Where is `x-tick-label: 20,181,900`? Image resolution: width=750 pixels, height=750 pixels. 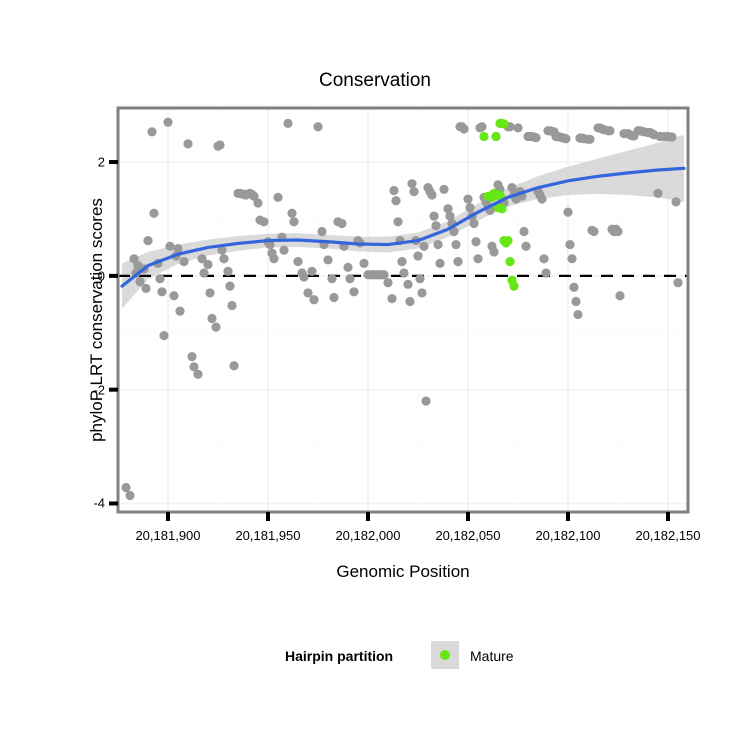
x-tick-label: 20,181,900 is located at coordinates (168, 535).